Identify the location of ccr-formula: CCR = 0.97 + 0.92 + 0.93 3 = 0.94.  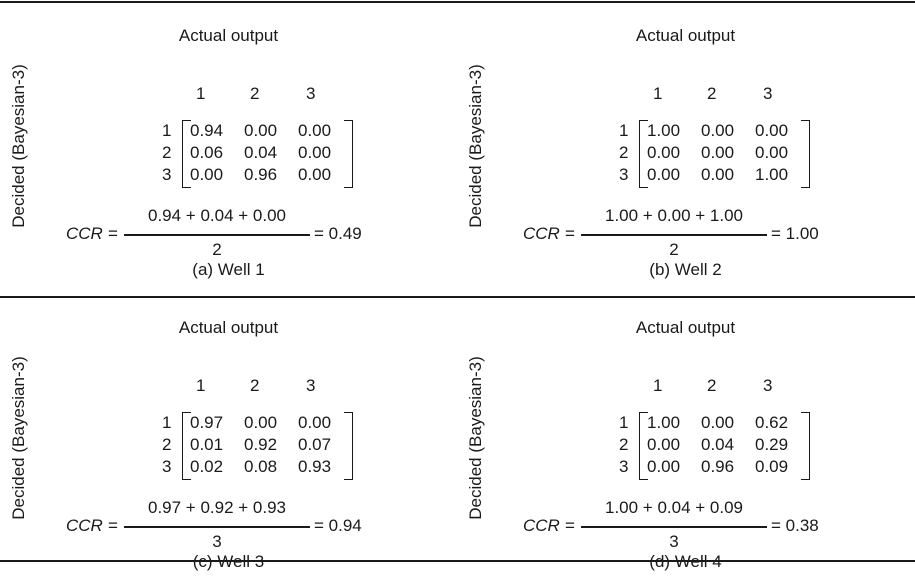
(228, 524).